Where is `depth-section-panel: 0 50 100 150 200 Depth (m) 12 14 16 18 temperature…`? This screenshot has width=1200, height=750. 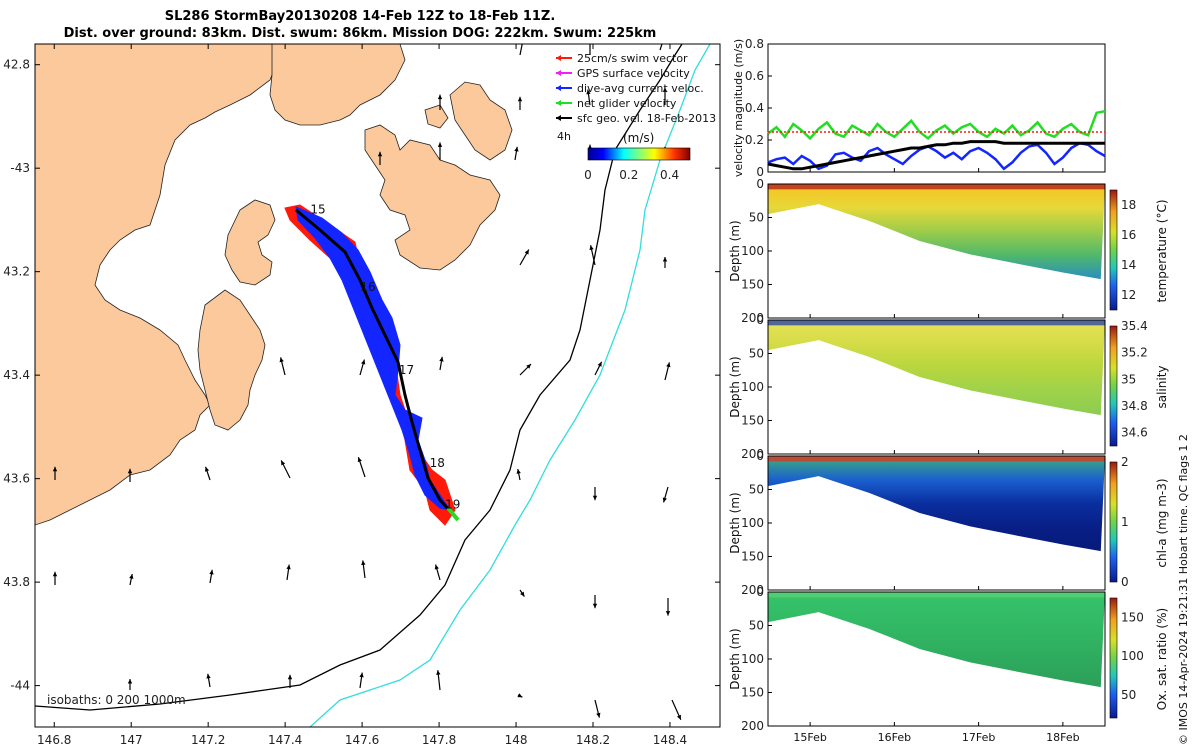
depth-section-panel: 0 50 100 150 200 Depth (m) 12 14 16 18 temperature… is located at coordinates (948, 251).